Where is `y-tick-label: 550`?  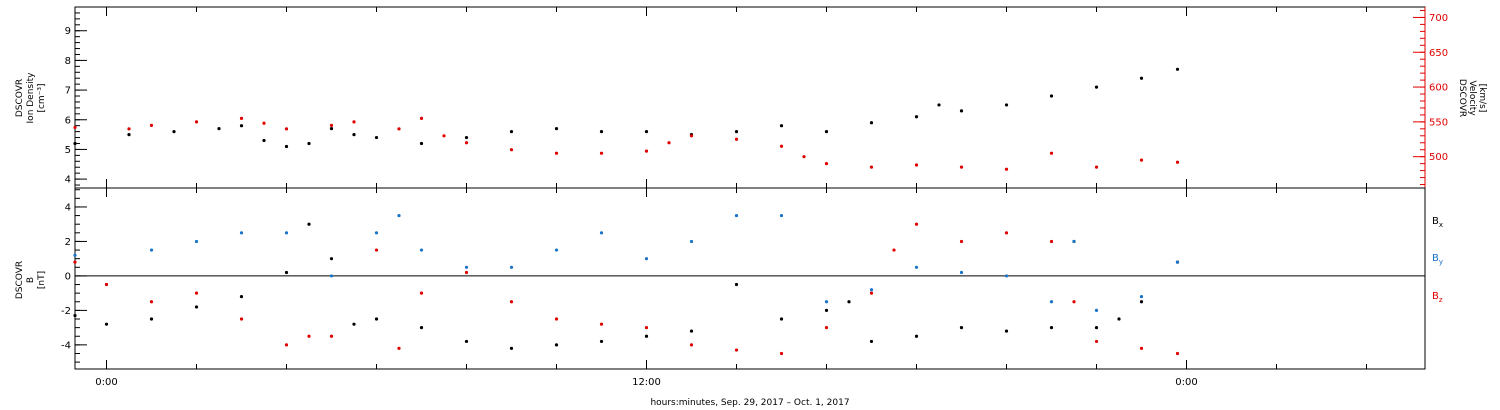 y-tick-label: 550 is located at coordinates (1438, 122).